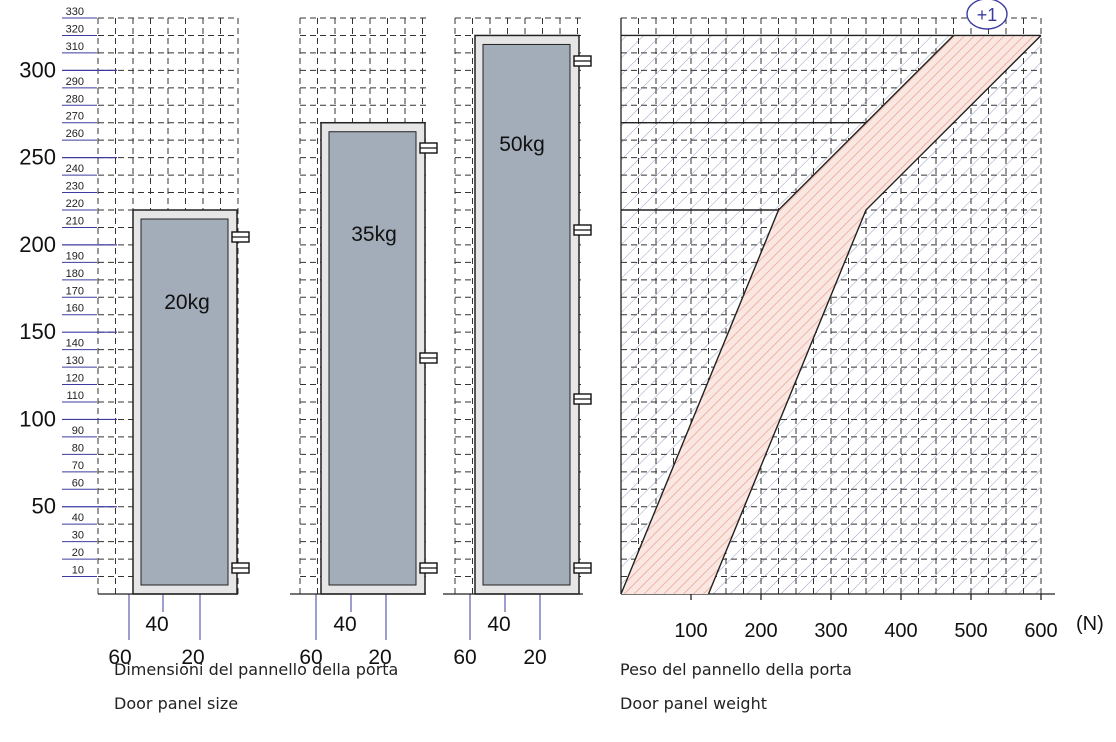 This screenshot has height=742, width=1116. Describe the element at coordinates (1040, 631) in the screenshot. I see `x-tick-label: 600` at that location.